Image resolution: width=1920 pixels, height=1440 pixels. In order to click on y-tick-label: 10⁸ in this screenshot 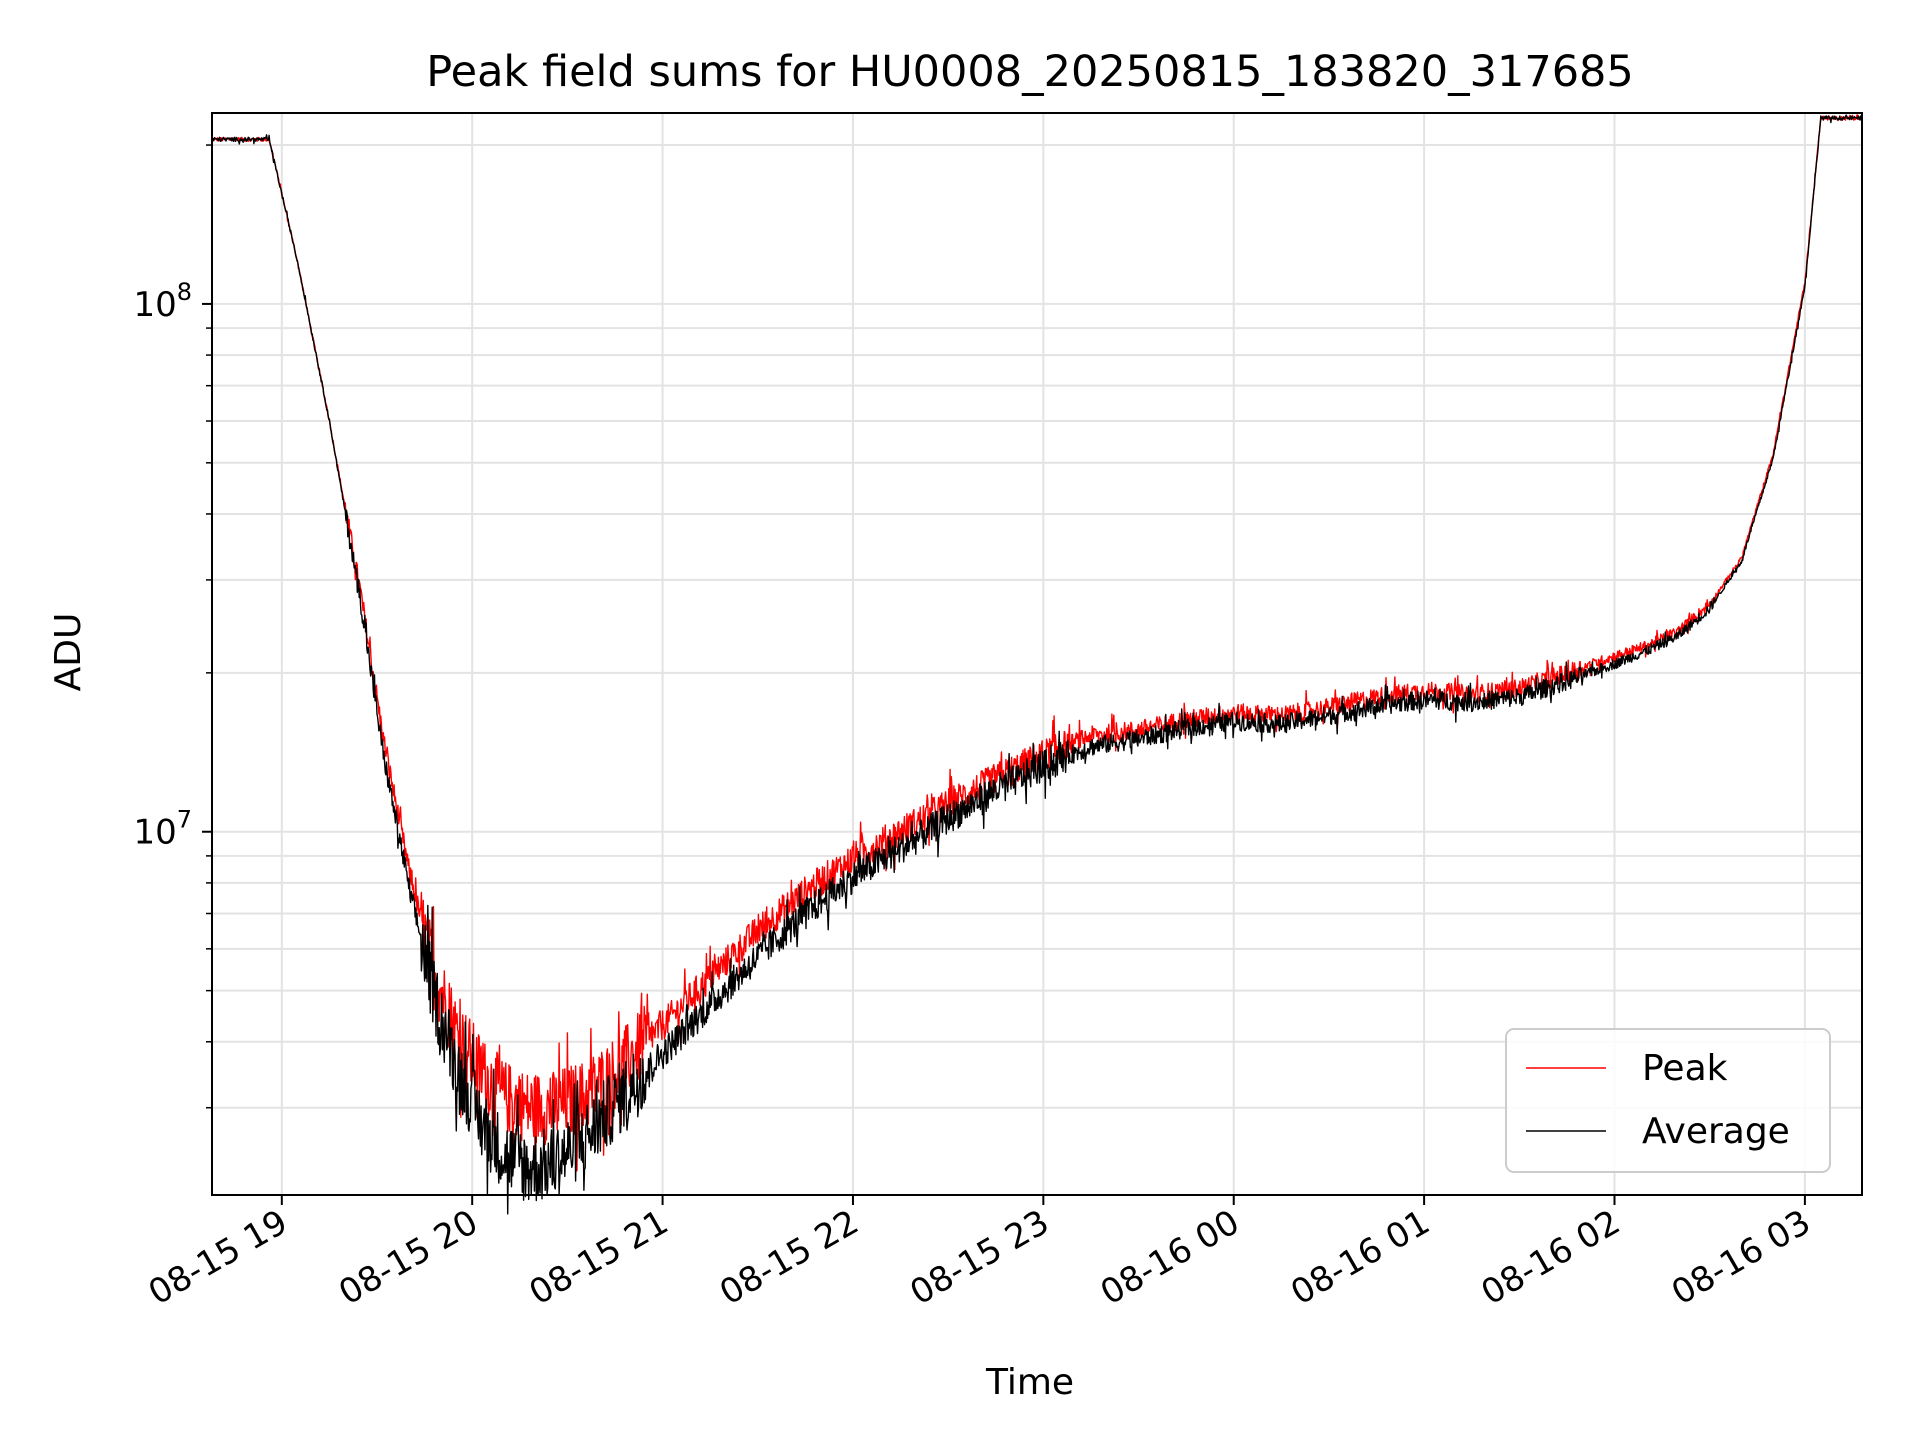, I will do `click(162, 301)`.